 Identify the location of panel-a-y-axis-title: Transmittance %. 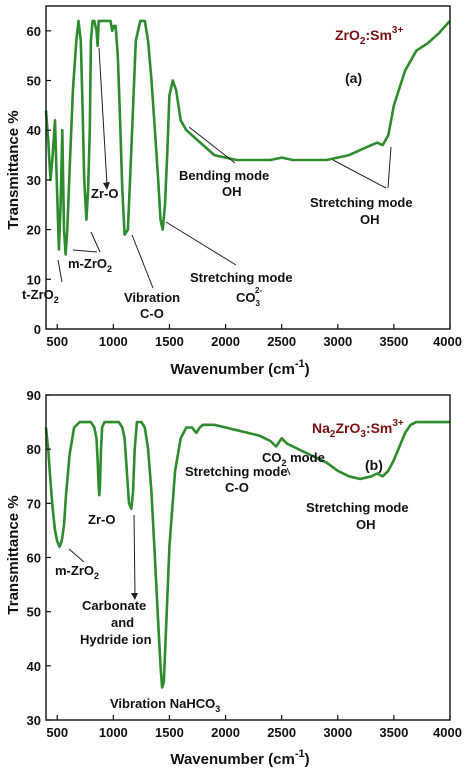
(13, 169).